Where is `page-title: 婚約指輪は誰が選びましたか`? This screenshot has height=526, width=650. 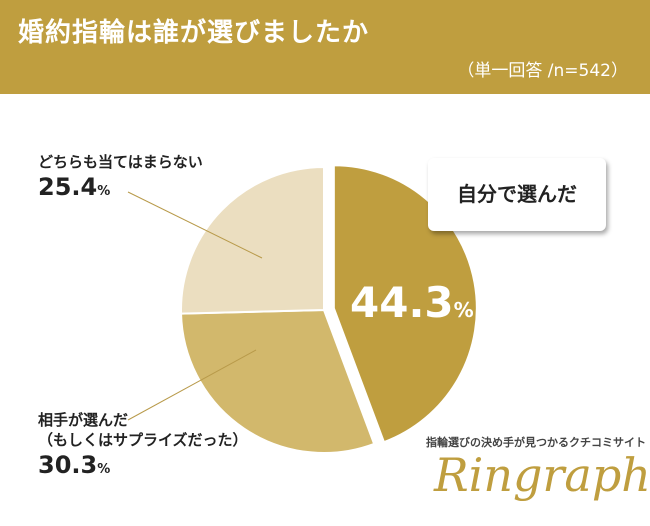
page-title: 婚約指輪は誰が選びましたか is located at coordinates (194, 33).